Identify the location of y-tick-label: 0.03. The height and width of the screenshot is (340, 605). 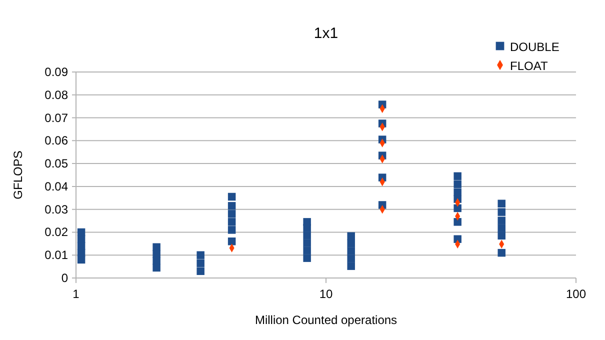
(56, 209).